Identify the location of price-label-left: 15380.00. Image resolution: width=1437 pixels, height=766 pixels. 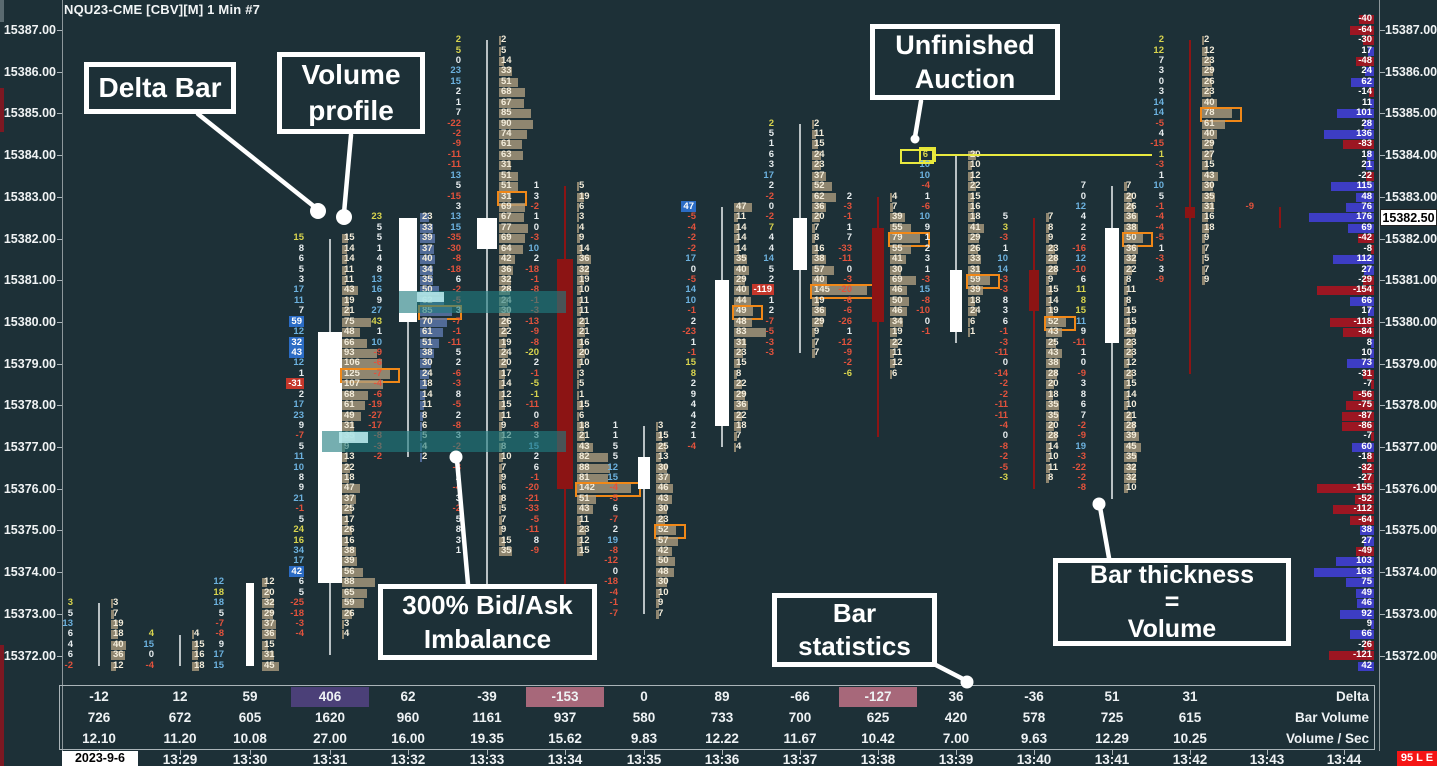
(29, 321).